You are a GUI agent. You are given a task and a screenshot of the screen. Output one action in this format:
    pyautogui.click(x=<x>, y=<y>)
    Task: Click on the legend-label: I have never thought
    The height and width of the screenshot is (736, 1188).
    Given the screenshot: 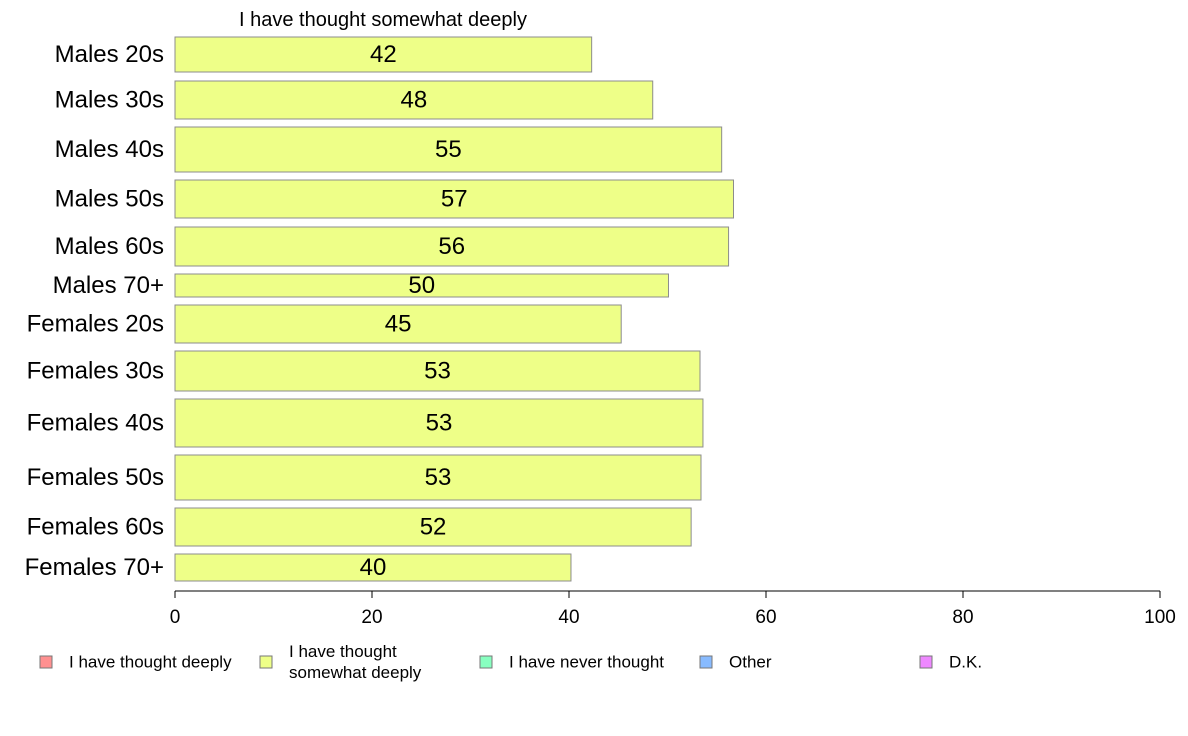 What is the action you would take?
    pyautogui.click(x=586, y=662)
    